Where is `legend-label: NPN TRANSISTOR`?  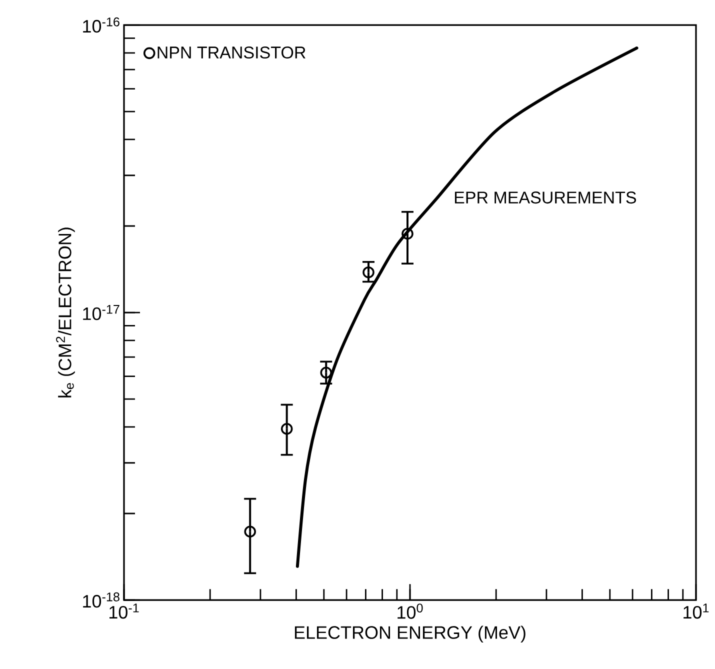 legend-label: NPN TRANSISTOR is located at coordinates (232, 52).